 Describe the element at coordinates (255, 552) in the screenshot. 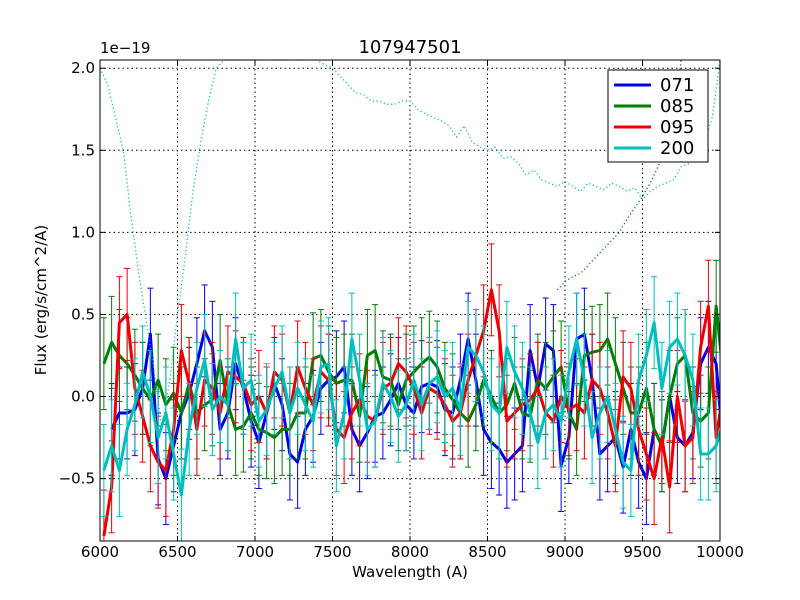

I see `x-tick-label: 7000` at that location.